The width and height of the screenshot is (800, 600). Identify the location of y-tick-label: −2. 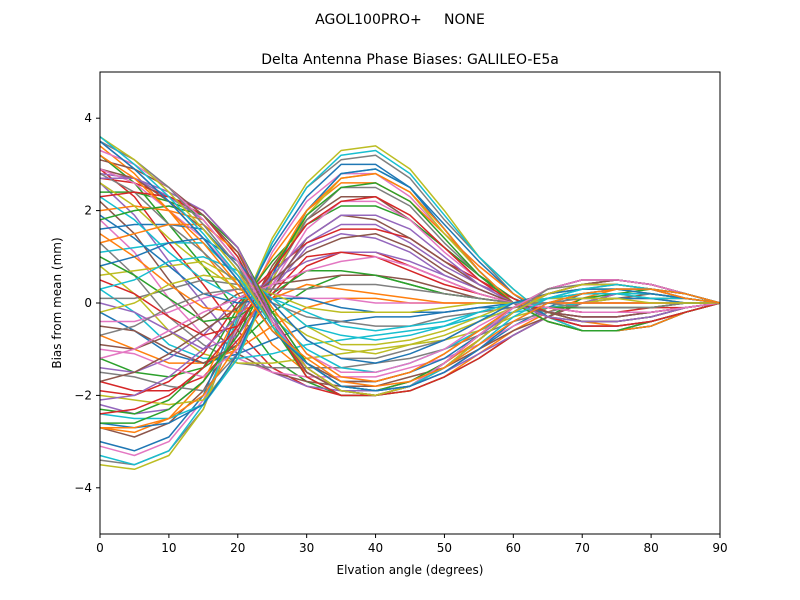
(83, 395).